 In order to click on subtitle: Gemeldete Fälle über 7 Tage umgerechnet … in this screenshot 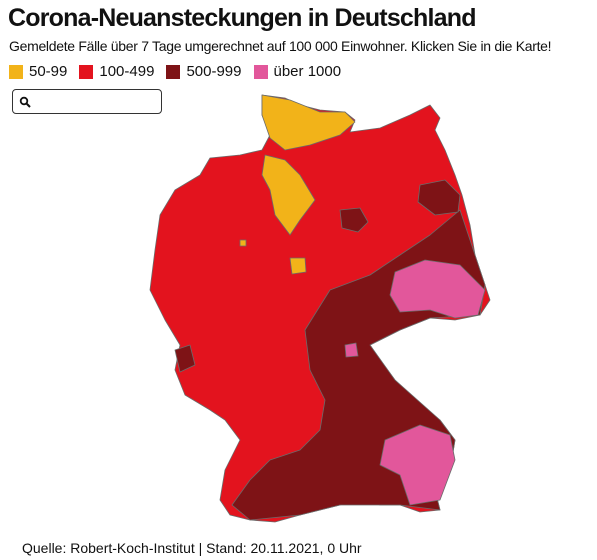, I will do `click(280, 46)`.